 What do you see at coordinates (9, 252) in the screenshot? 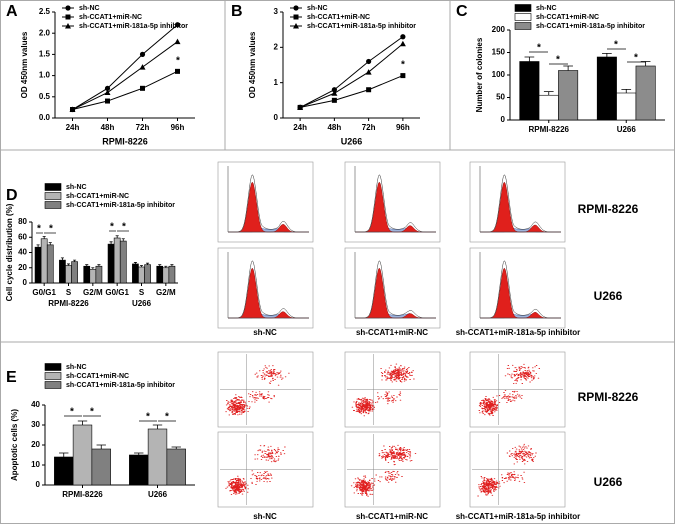
I see `y-axis-title: Cell cycle distribution (%)` at bounding box center [9, 252].